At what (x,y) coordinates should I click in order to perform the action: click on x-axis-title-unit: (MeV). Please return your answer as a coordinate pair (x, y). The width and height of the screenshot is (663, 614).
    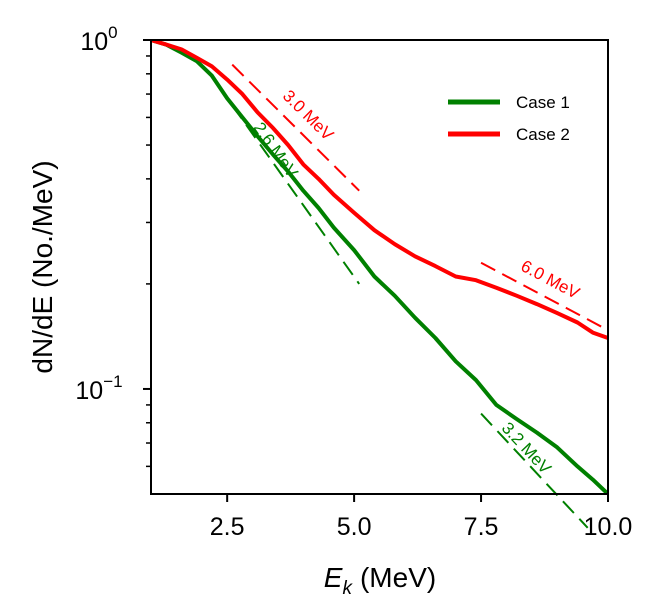
    Looking at the image, I should click on (398, 577).